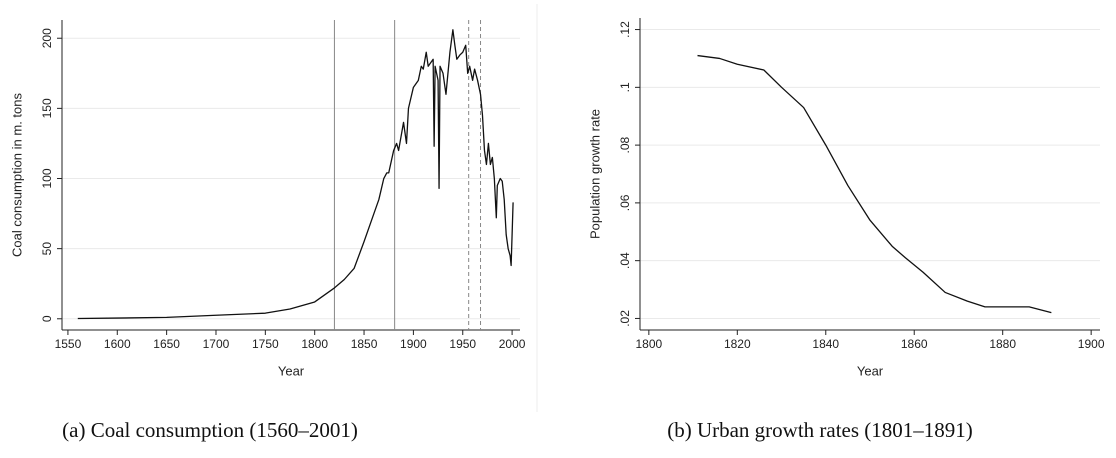 This screenshot has width=1116, height=458. Describe the element at coordinates (462, 344) in the screenshot. I see `x-tick-label: 1950` at that location.